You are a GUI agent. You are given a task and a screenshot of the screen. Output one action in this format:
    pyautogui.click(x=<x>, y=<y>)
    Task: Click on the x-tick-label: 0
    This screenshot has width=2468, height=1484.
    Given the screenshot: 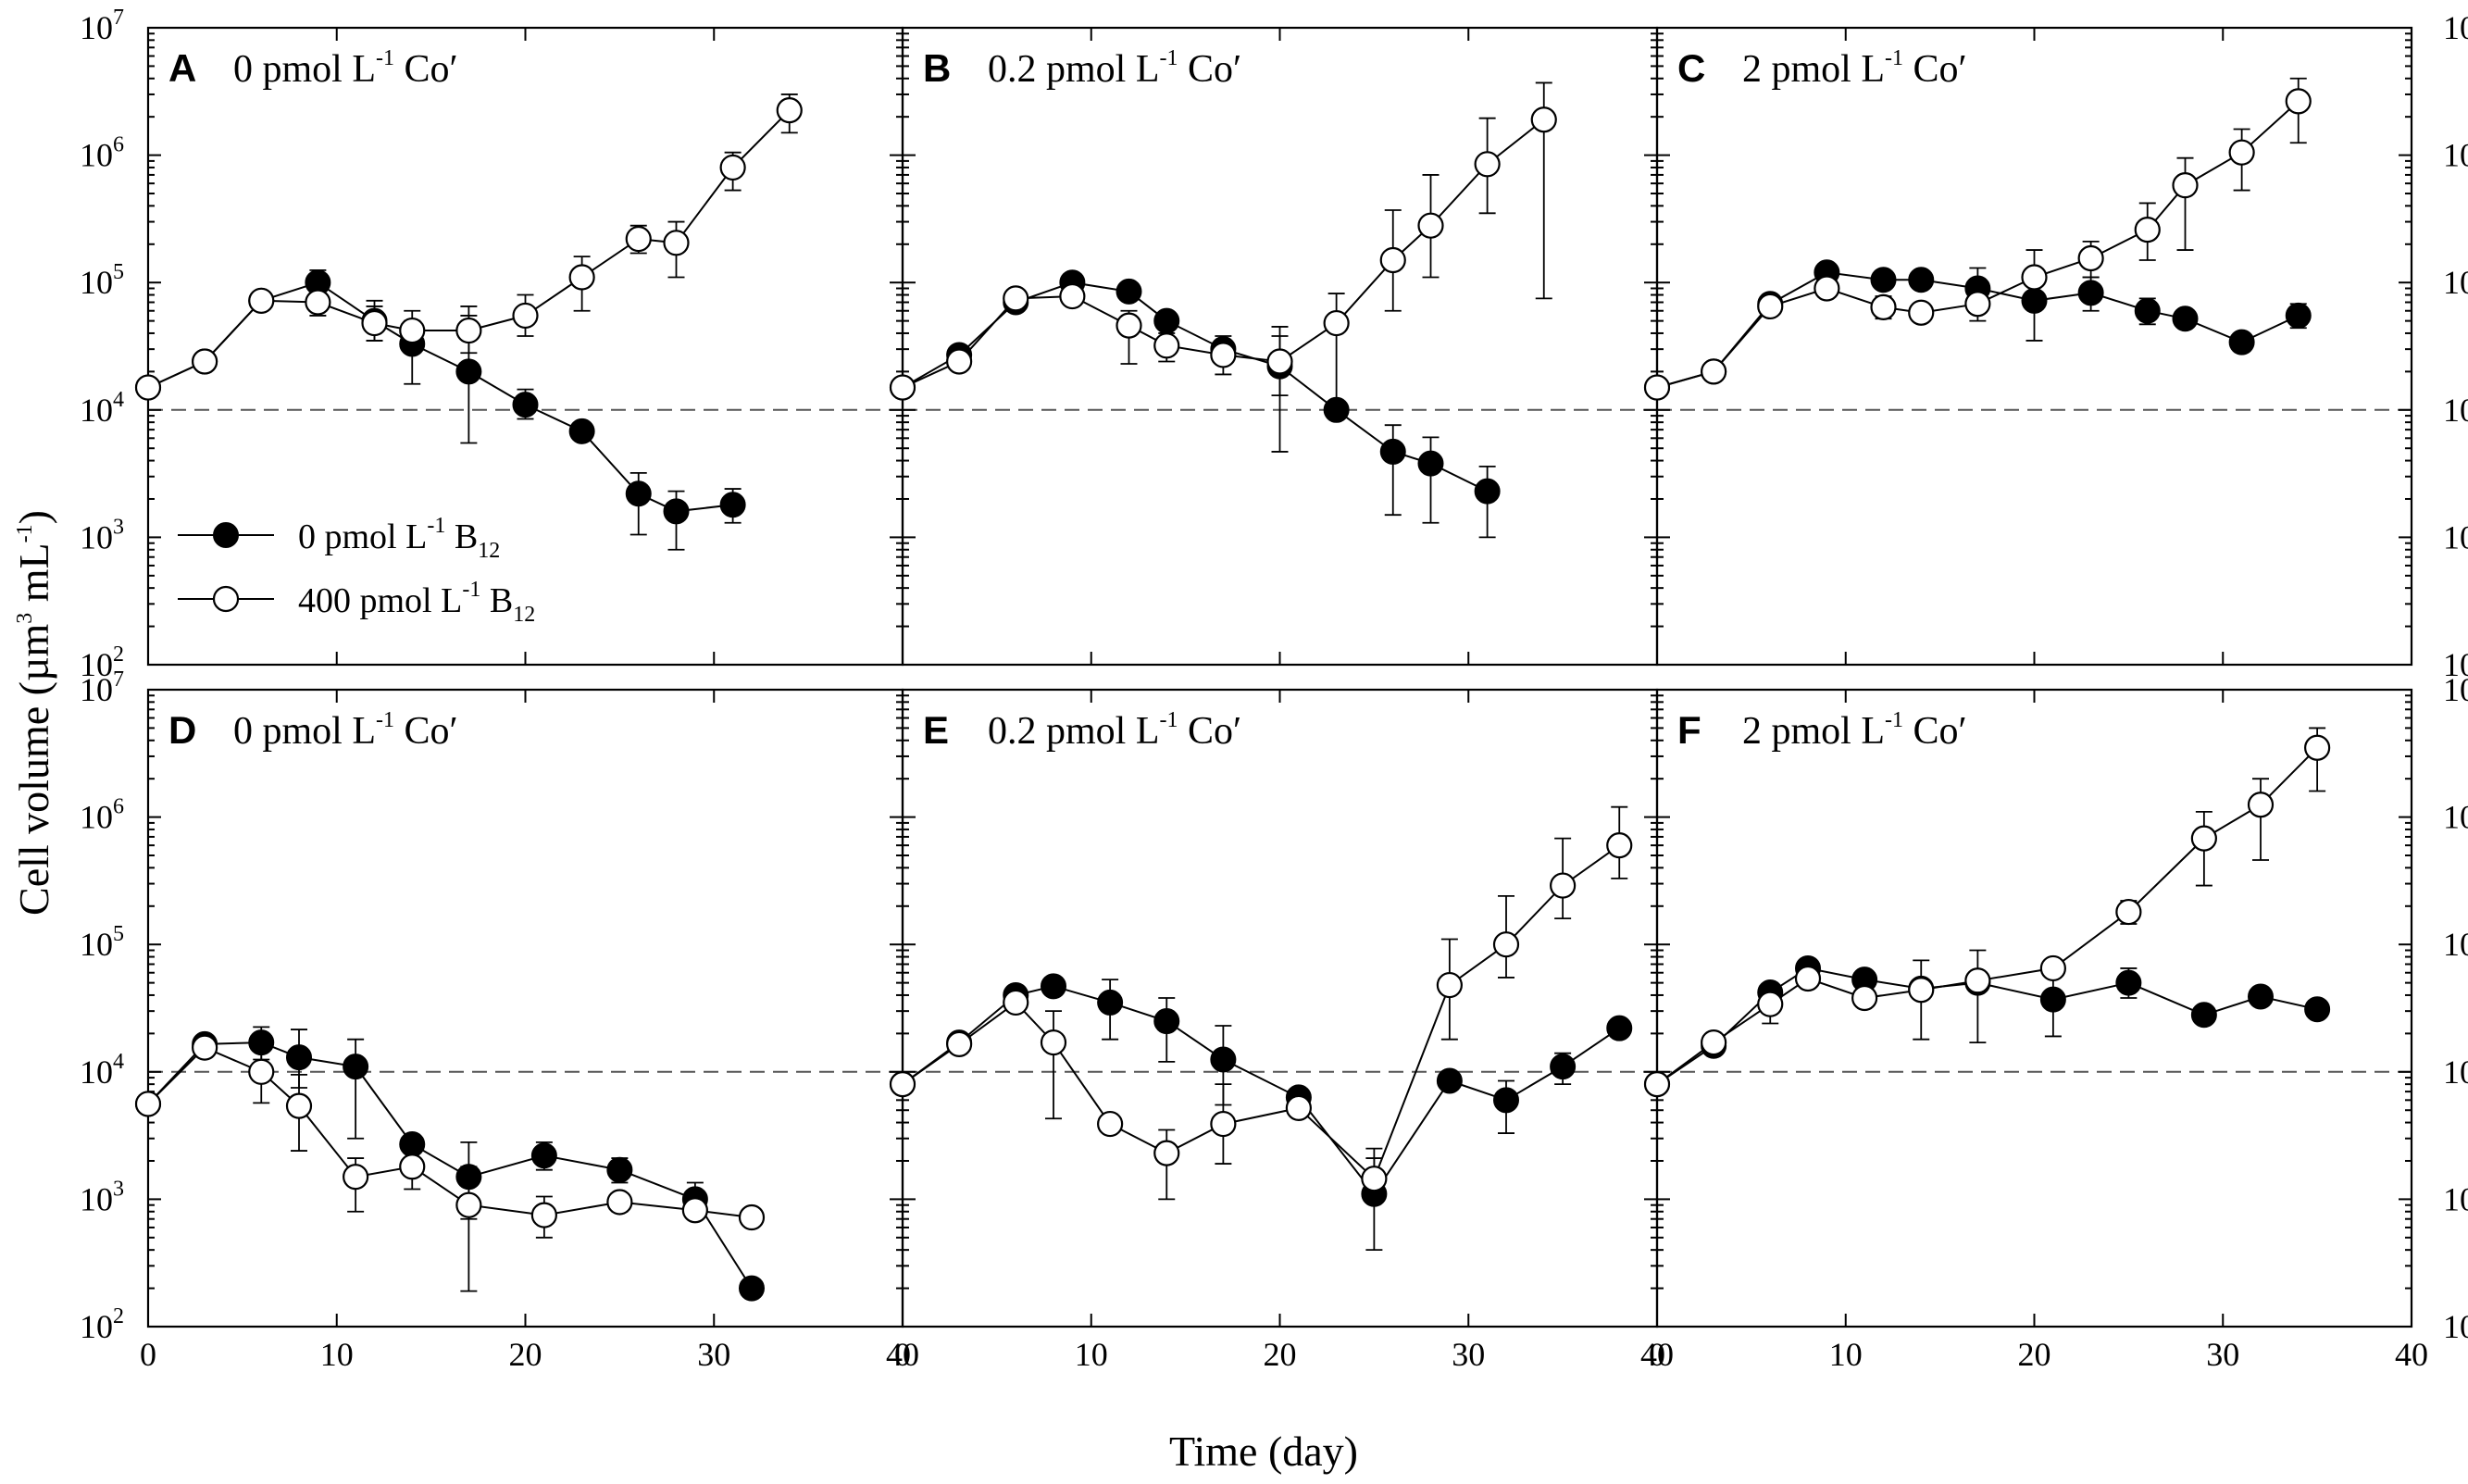 What is the action you would take?
    pyautogui.click(x=1657, y=1354)
    